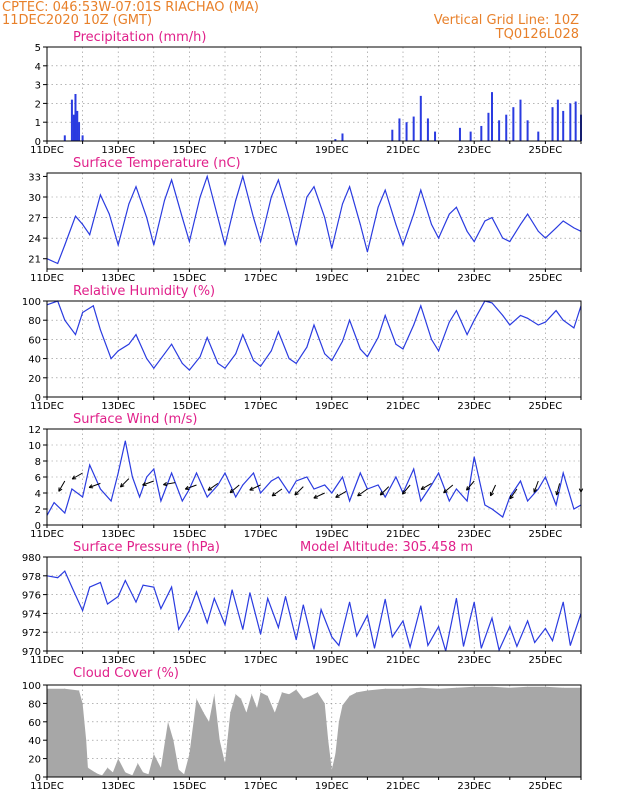 This screenshot has width=618, height=800. I want to click on x-tick-label: 17DEC, so click(261, 150).